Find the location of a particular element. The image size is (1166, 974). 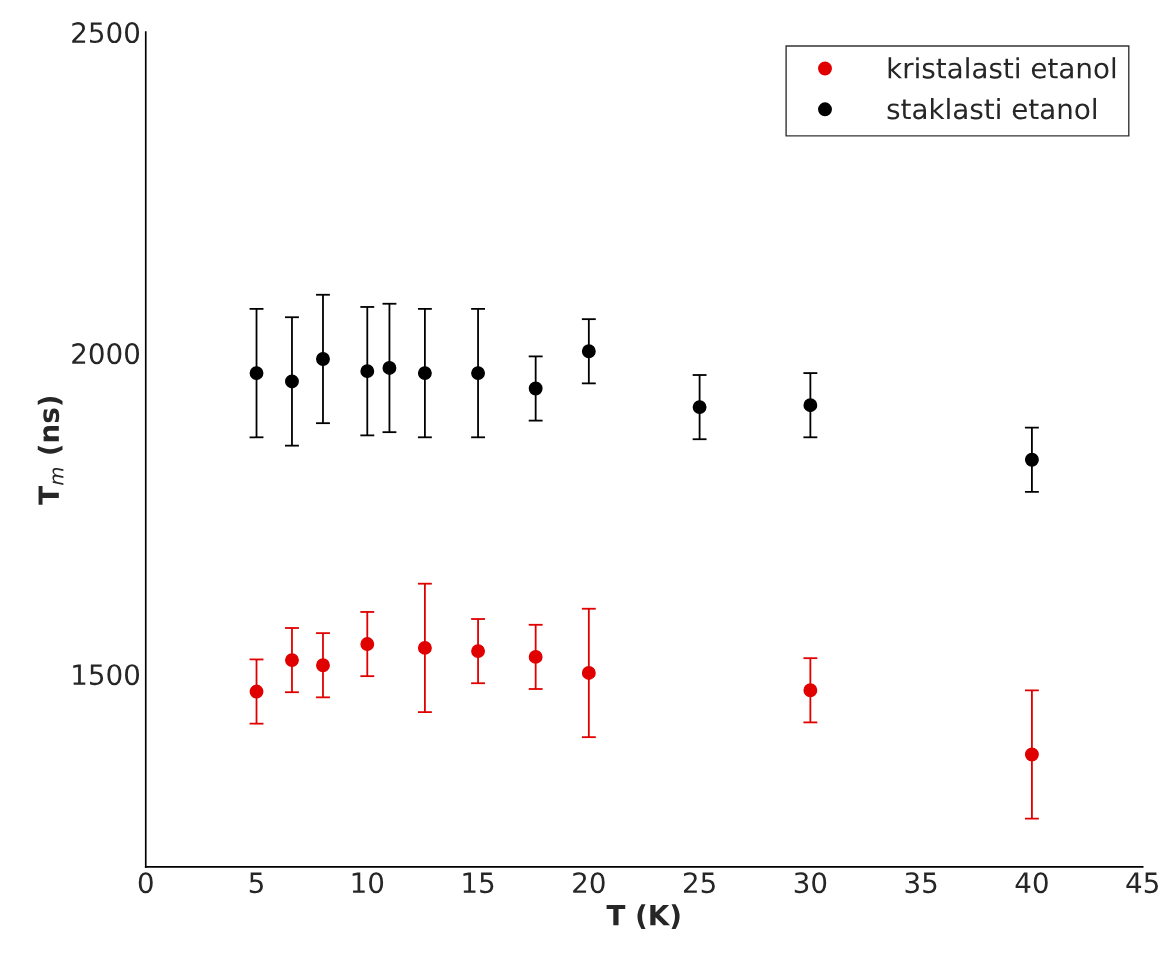

legend-label: staklasti etanol is located at coordinates (991, 108).